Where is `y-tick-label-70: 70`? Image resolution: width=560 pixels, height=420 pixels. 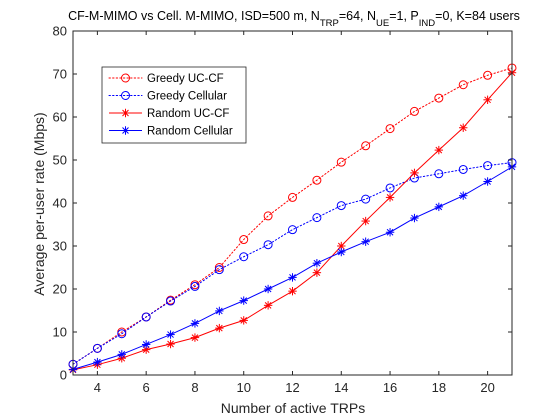
y-tick-label-70: 70 is located at coordinates (60, 74).